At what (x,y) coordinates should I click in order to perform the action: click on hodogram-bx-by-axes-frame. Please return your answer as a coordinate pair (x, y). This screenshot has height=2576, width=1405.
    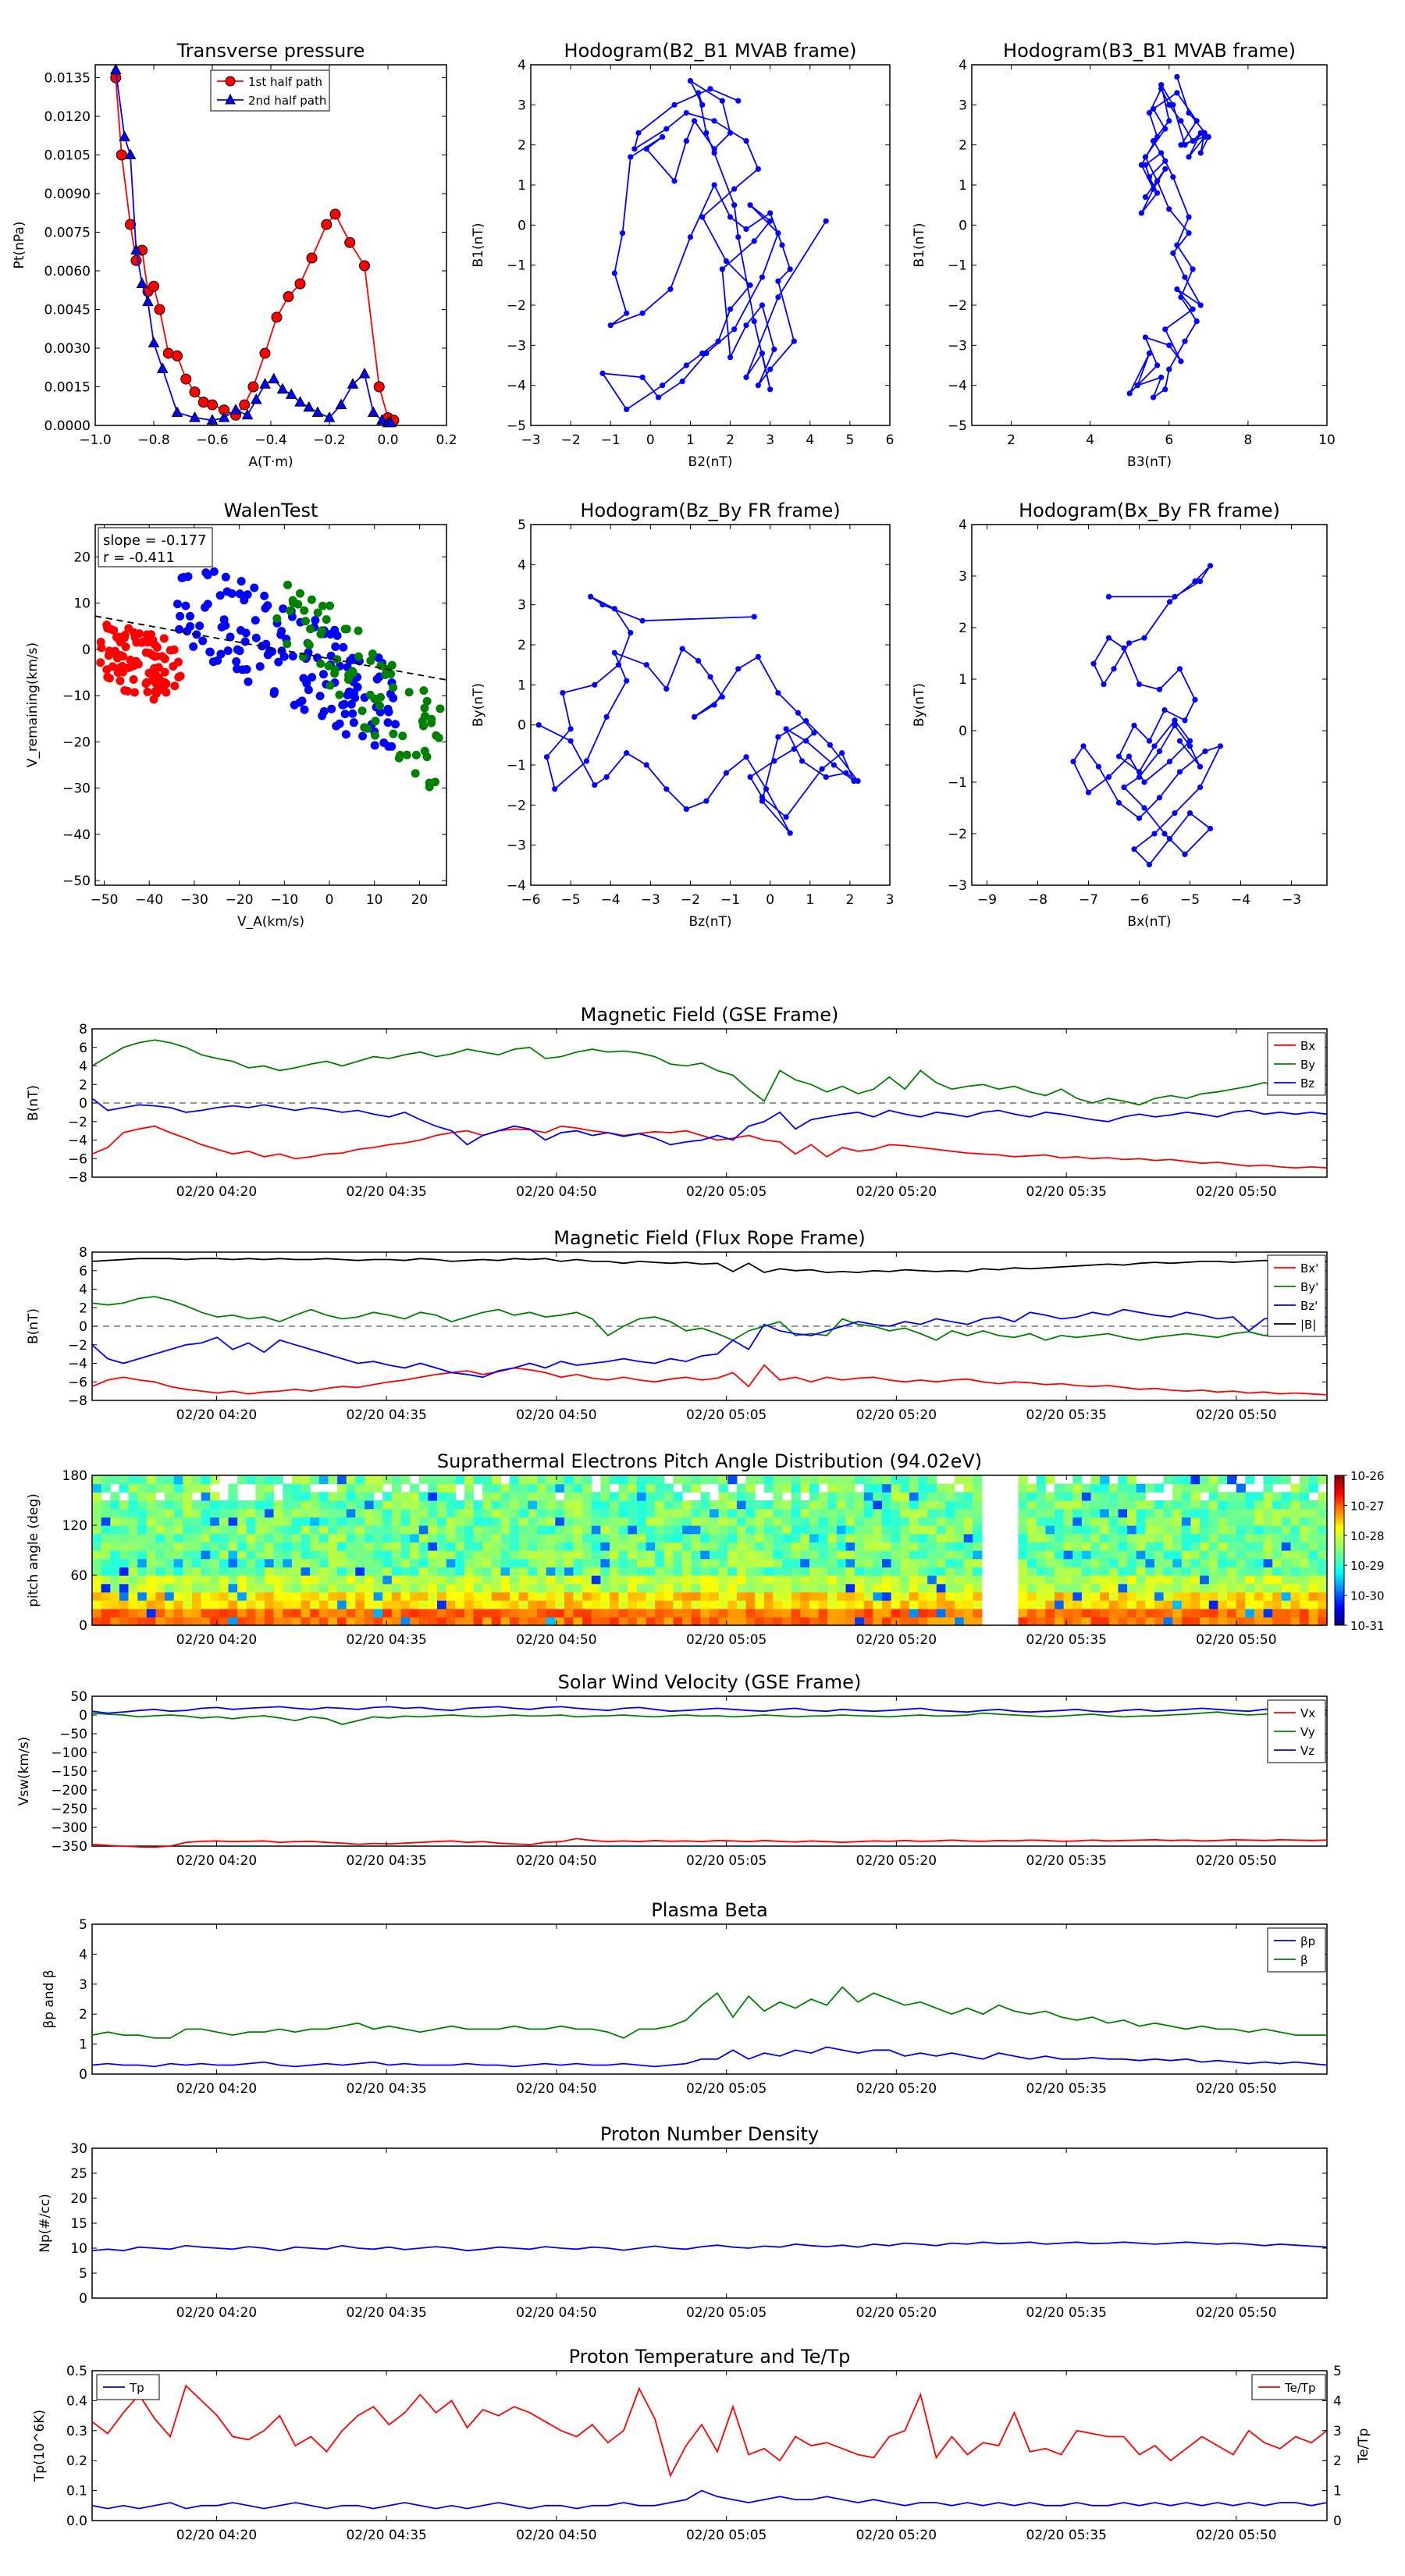
    Looking at the image, I should click on (1150, 705).